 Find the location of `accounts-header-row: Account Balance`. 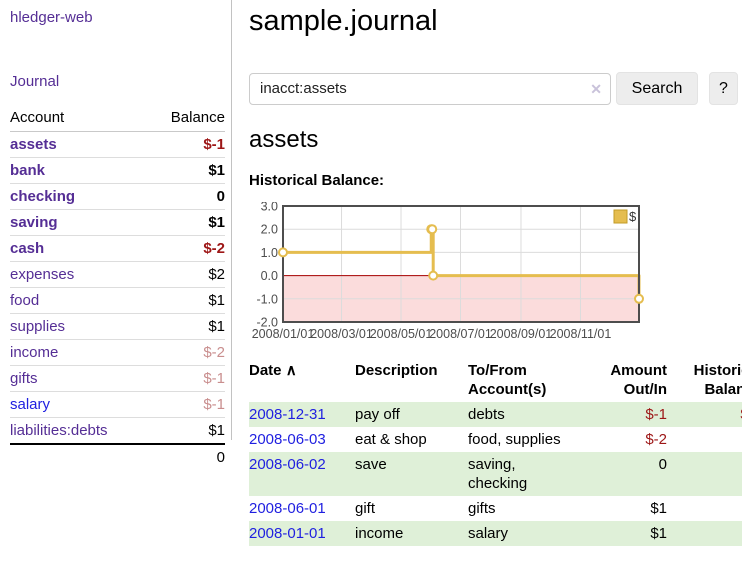

accounts-header-row: Account Balance is located at coordinates (117, 119).